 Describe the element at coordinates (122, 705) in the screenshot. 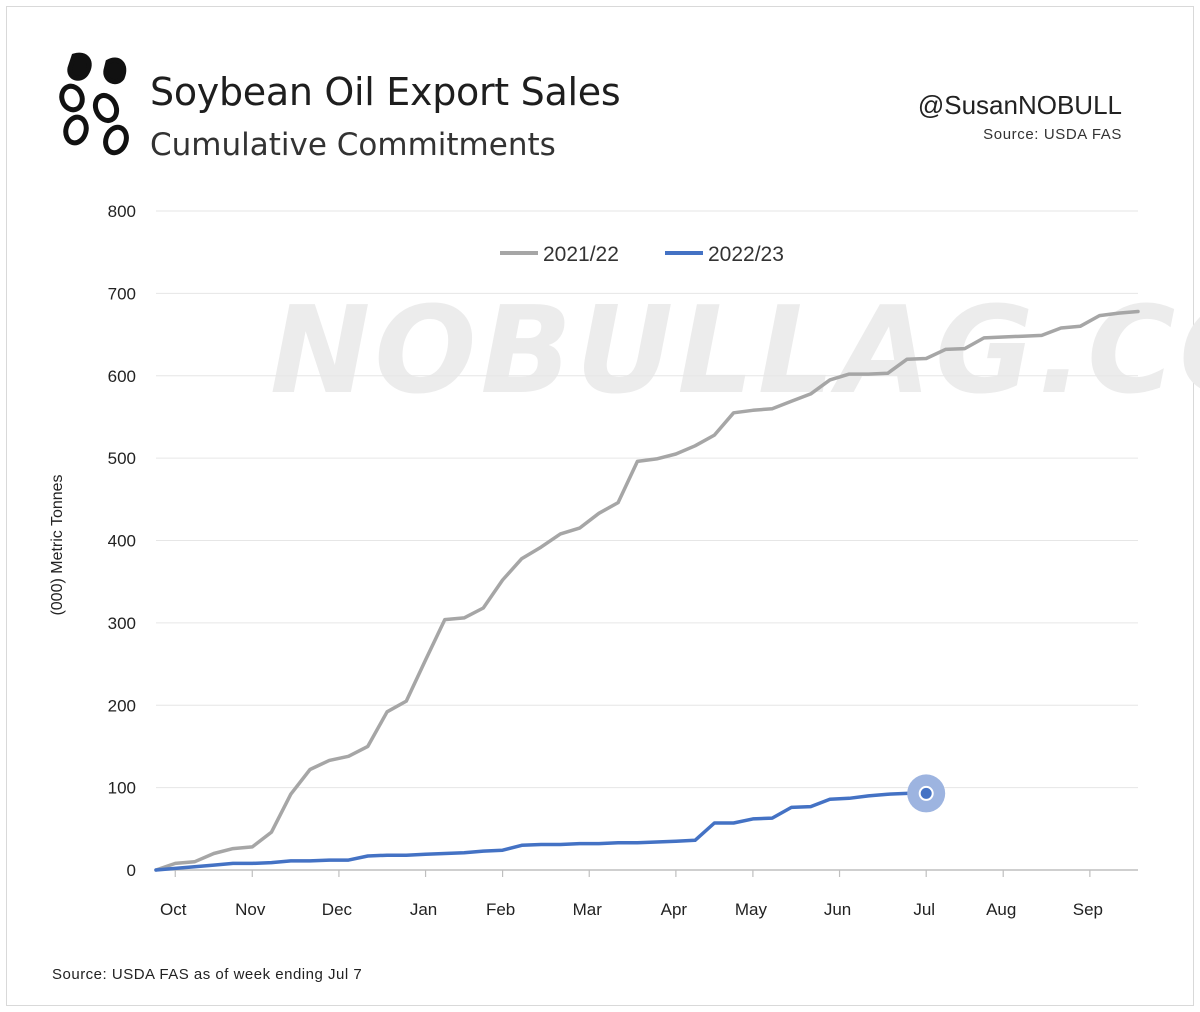

I see `y-tick-label: 200` at that location.